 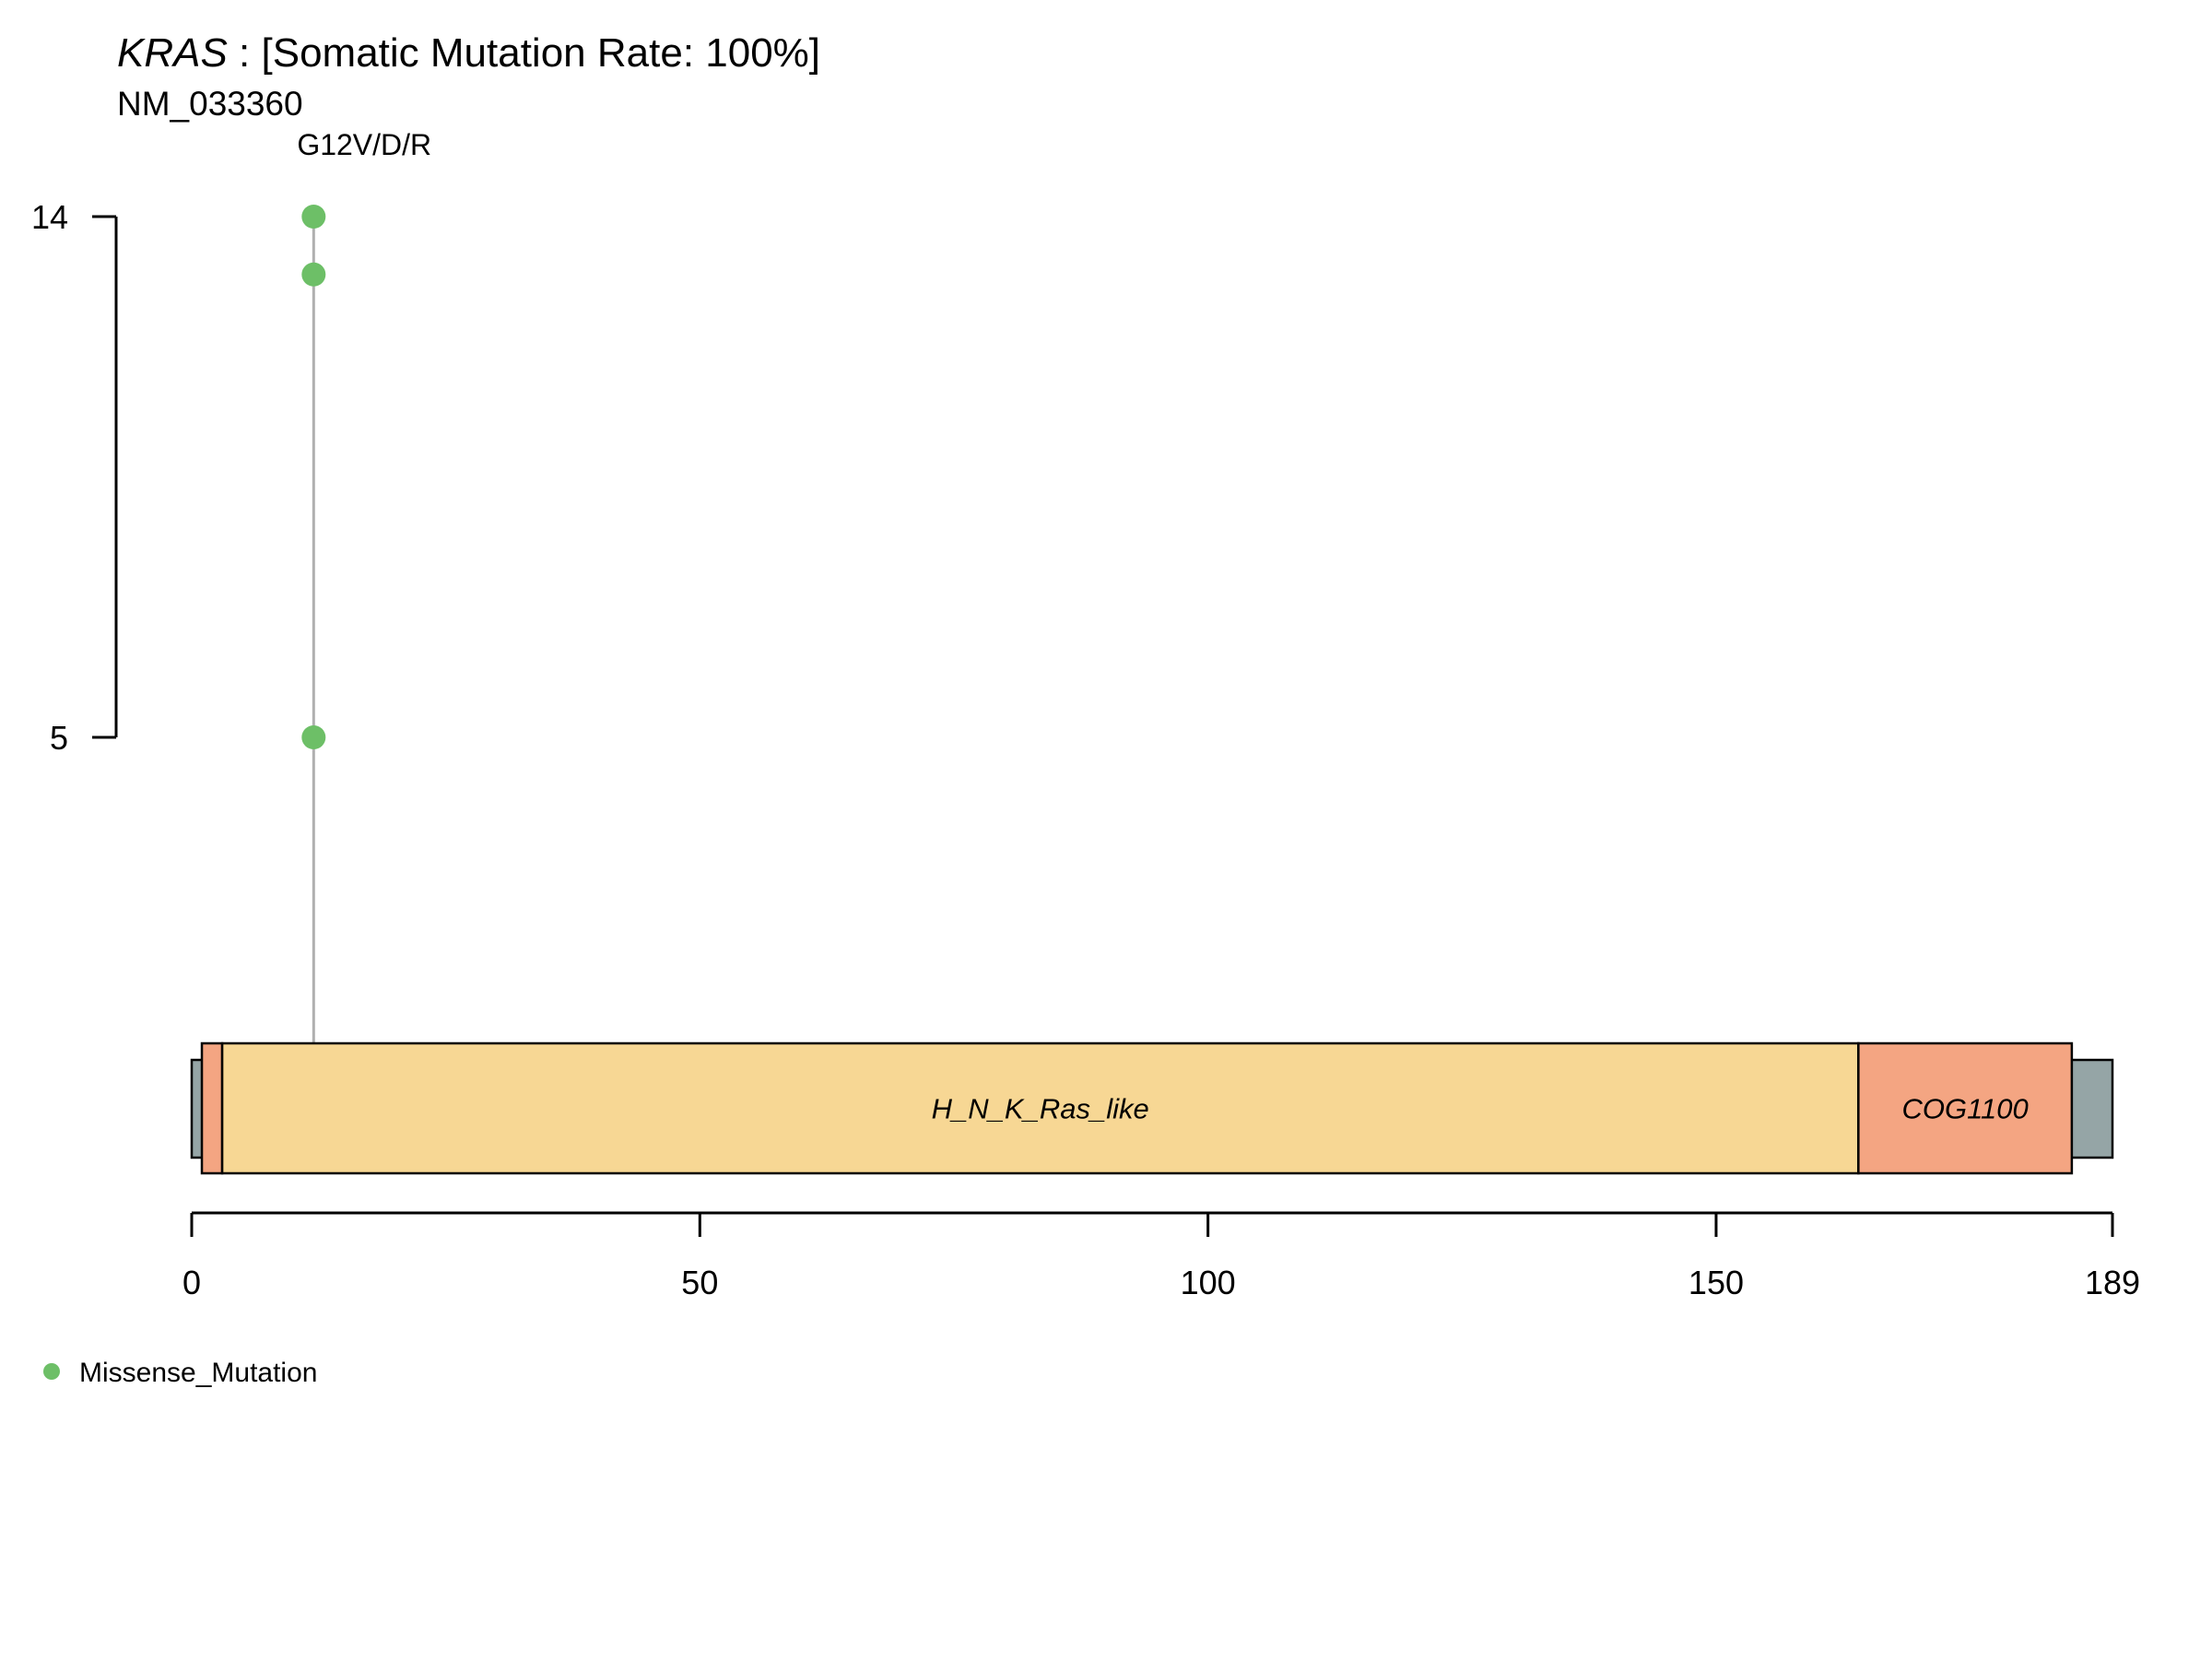 What do you see at coordinates (74, 477) in the screenshot?
I see `y-axis: 5 14` at bounding box center [74, 477].